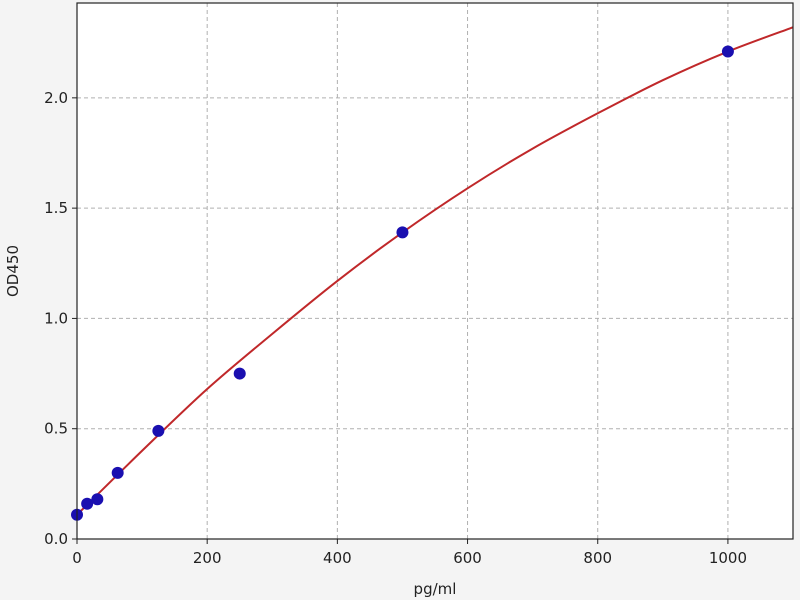 Image resolution: width=800 pixels, height=600 pixels. Describe the element at coordinates (56, 208) in the screenshot. I see `y-tick-label: 1.5` at that location.